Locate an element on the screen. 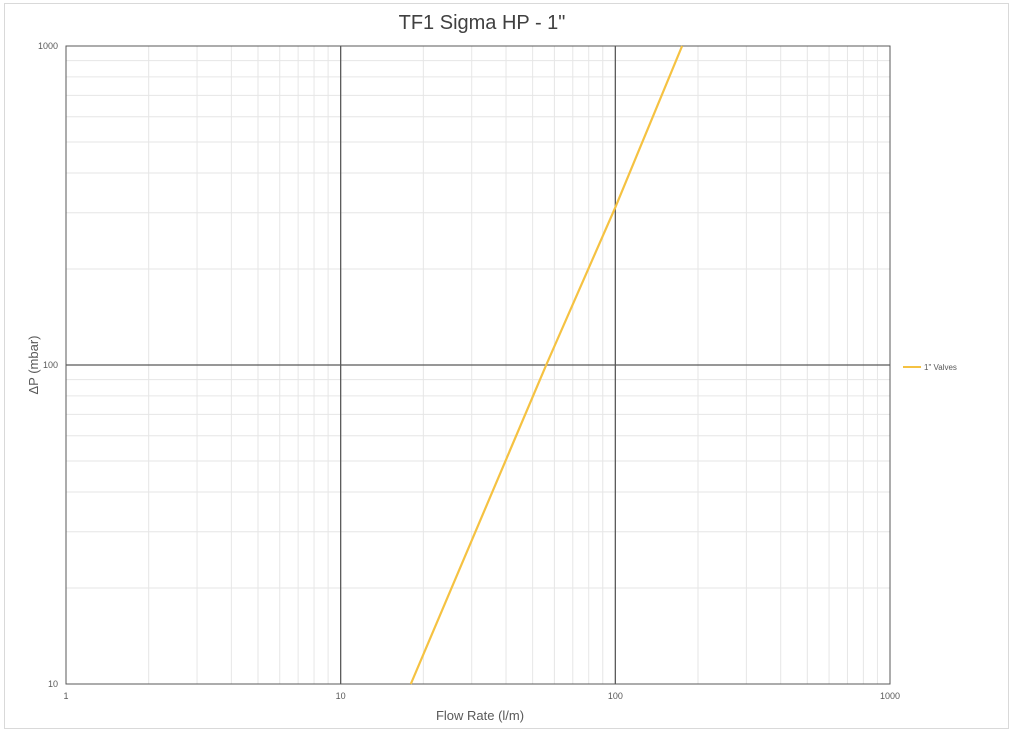  x-tick-label: 100 is located at coordinates (615, 696).